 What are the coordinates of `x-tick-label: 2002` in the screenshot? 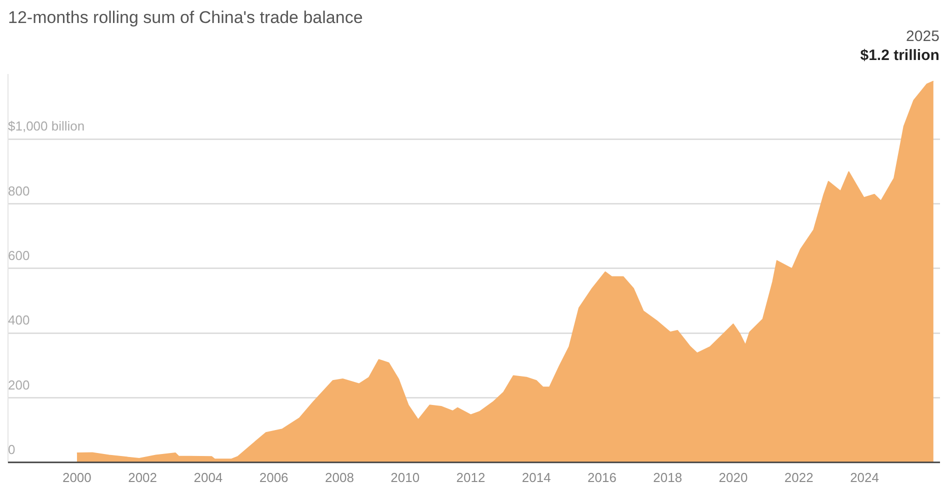 It's located at (143, 477).